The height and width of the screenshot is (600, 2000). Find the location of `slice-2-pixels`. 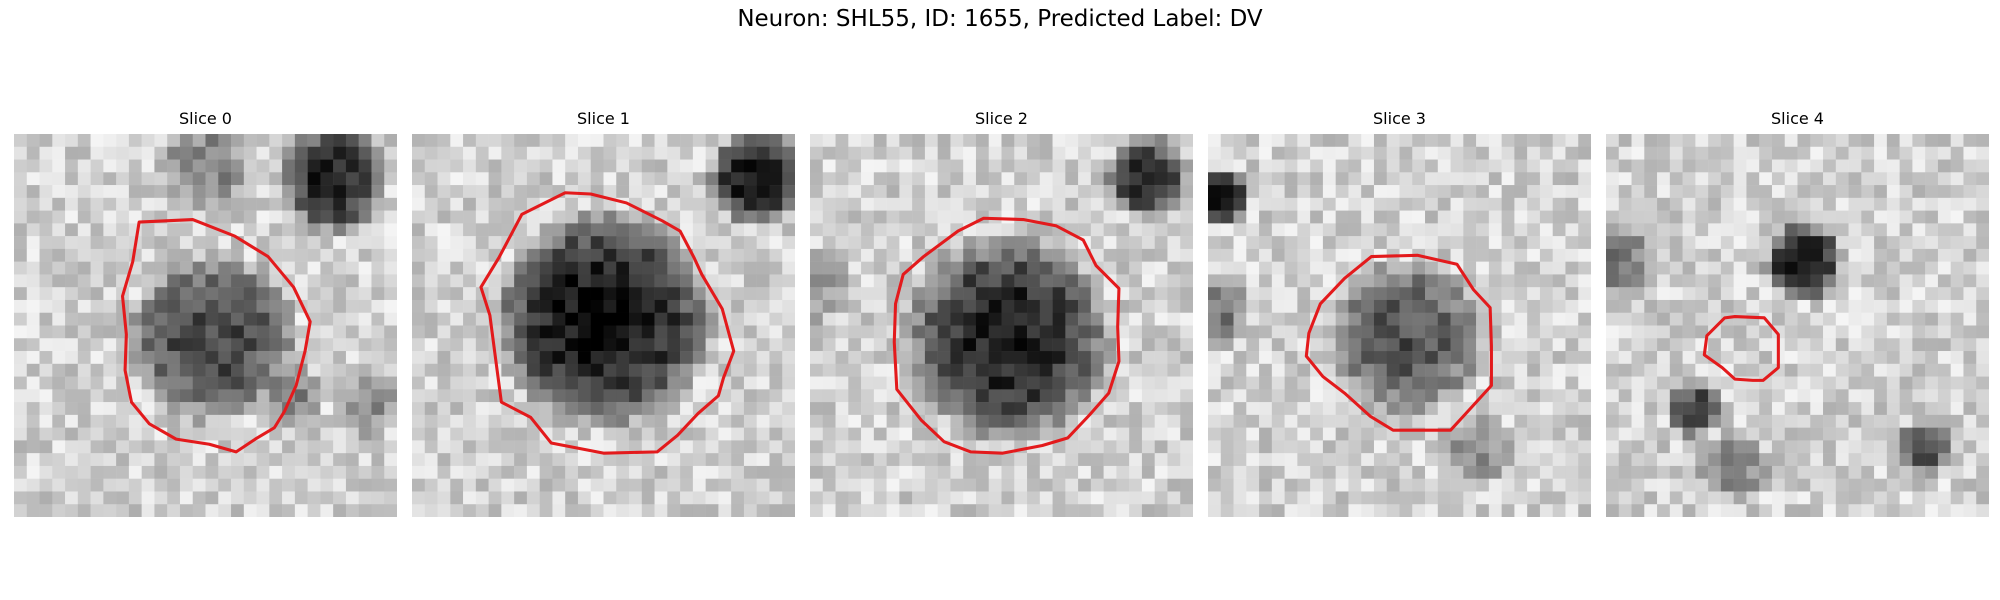

slice-2-pixels is located at coordinates (1001, 325).